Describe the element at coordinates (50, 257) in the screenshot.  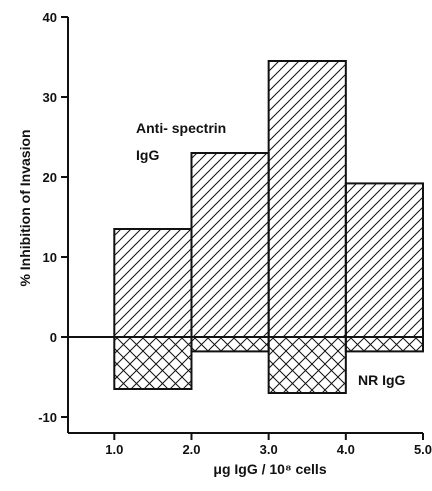
I see `y-tick-label: 10` at that location.